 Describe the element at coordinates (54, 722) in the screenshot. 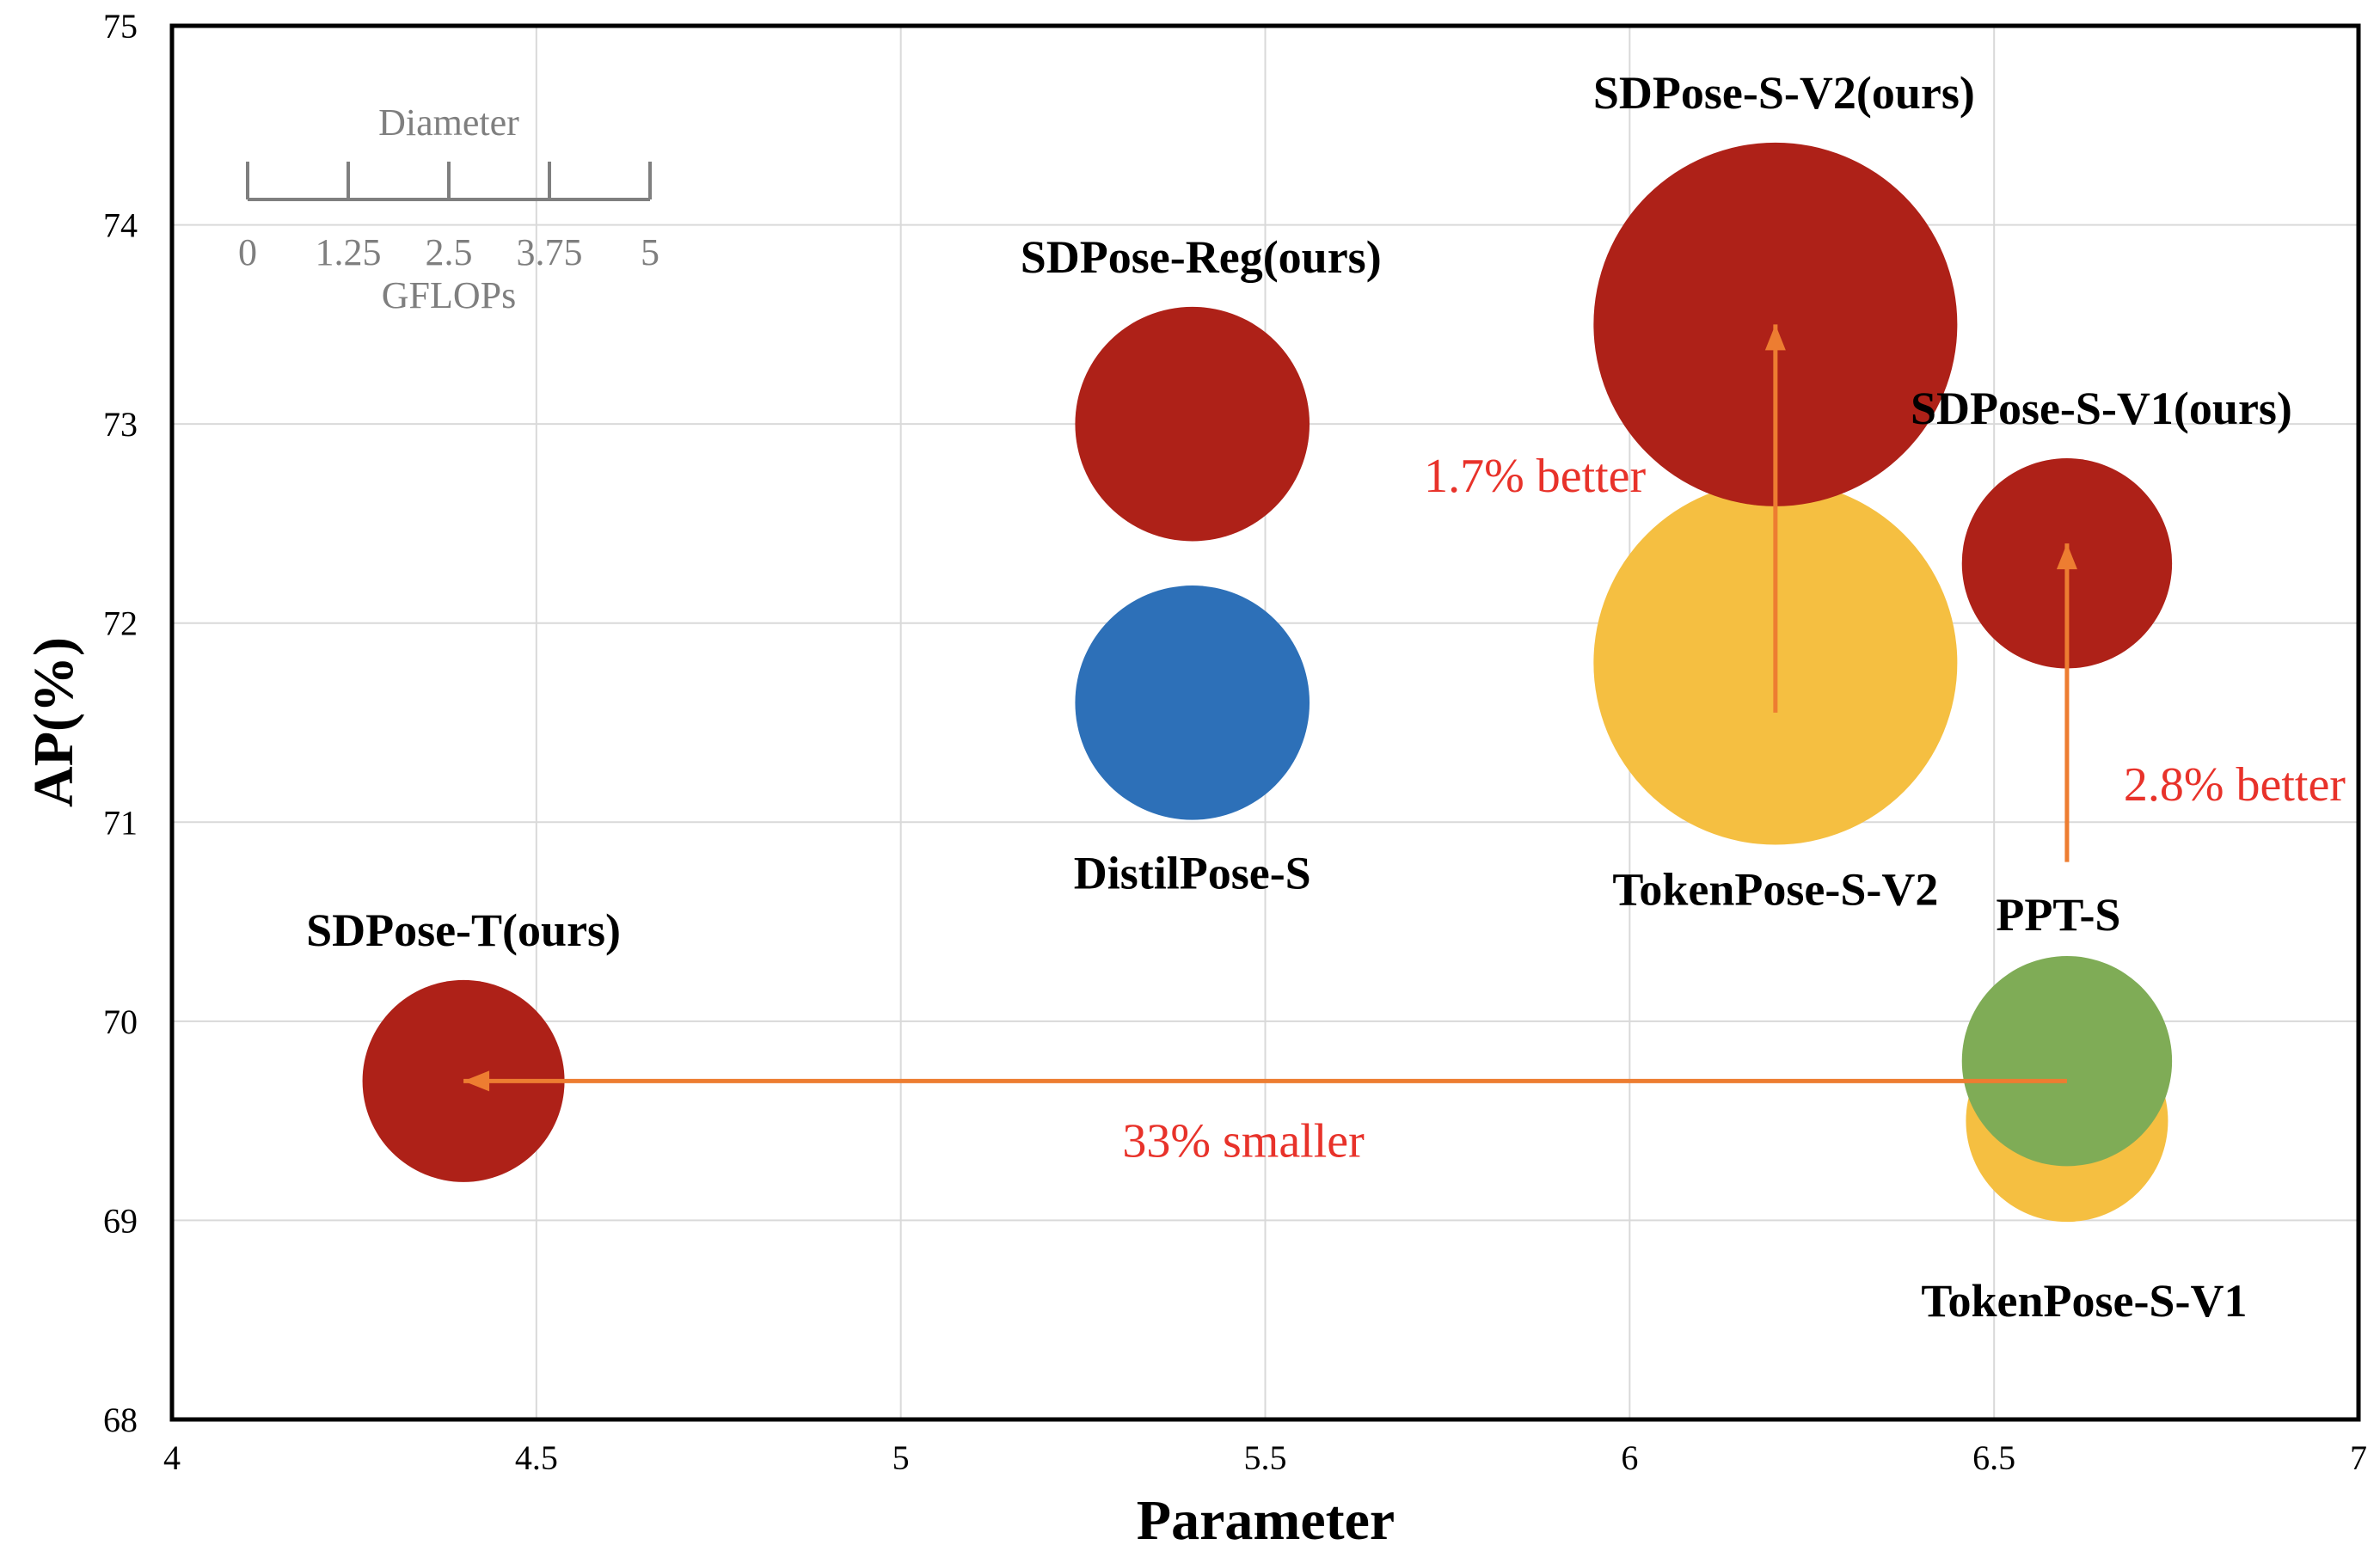

I see `y-axis-title: AP(%)` at that location.